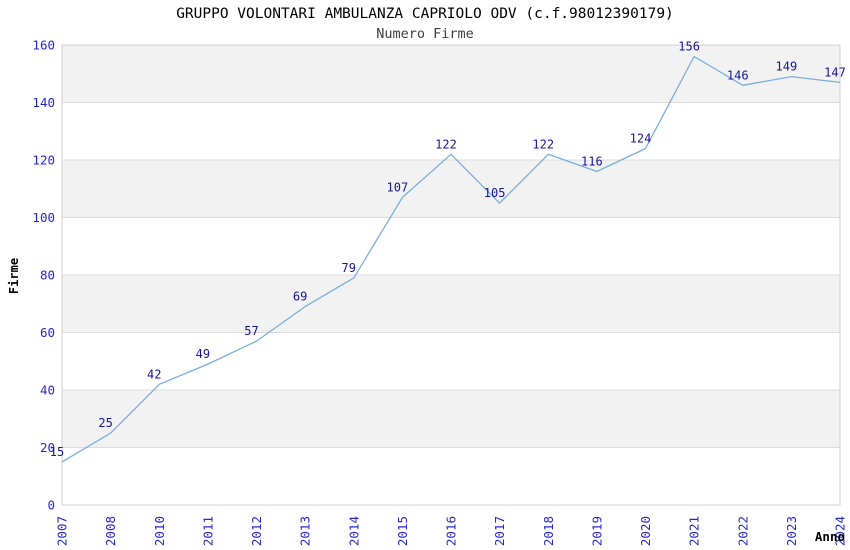  Describe the element at coordinates (203, 354) in the screenshot. I see `svg-text: 49` at that location.